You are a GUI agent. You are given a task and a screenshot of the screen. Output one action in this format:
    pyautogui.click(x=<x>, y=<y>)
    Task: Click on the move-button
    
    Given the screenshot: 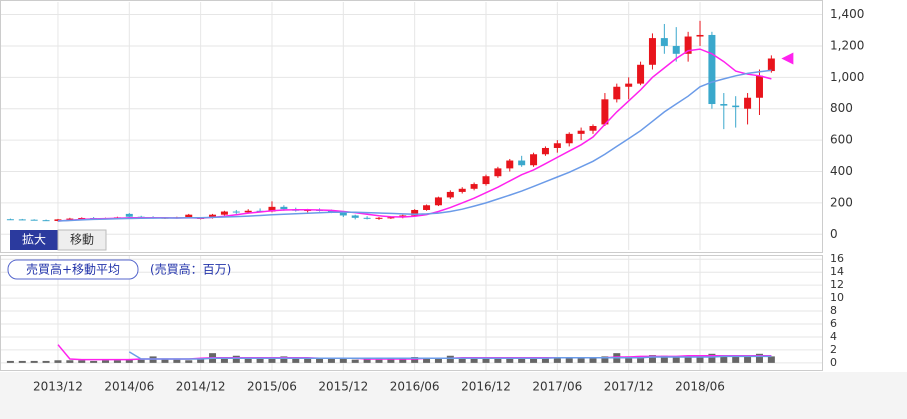 What is the action you would take?
    pyautogui.click(x=82, y=240)
    